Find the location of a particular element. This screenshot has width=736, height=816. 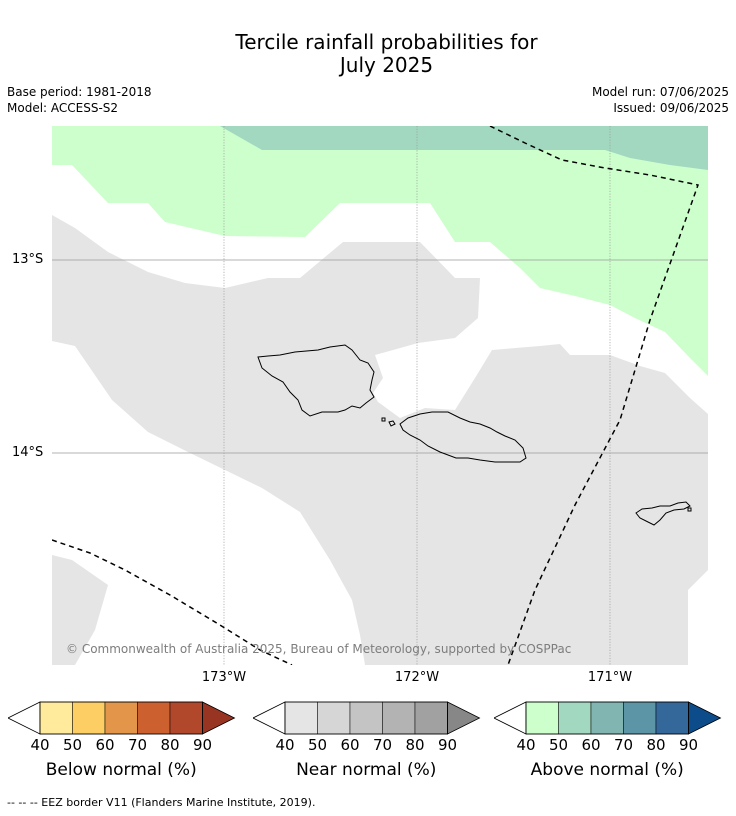

colorbar-0-tick-70: 70 is located at coordinates (137, 745).